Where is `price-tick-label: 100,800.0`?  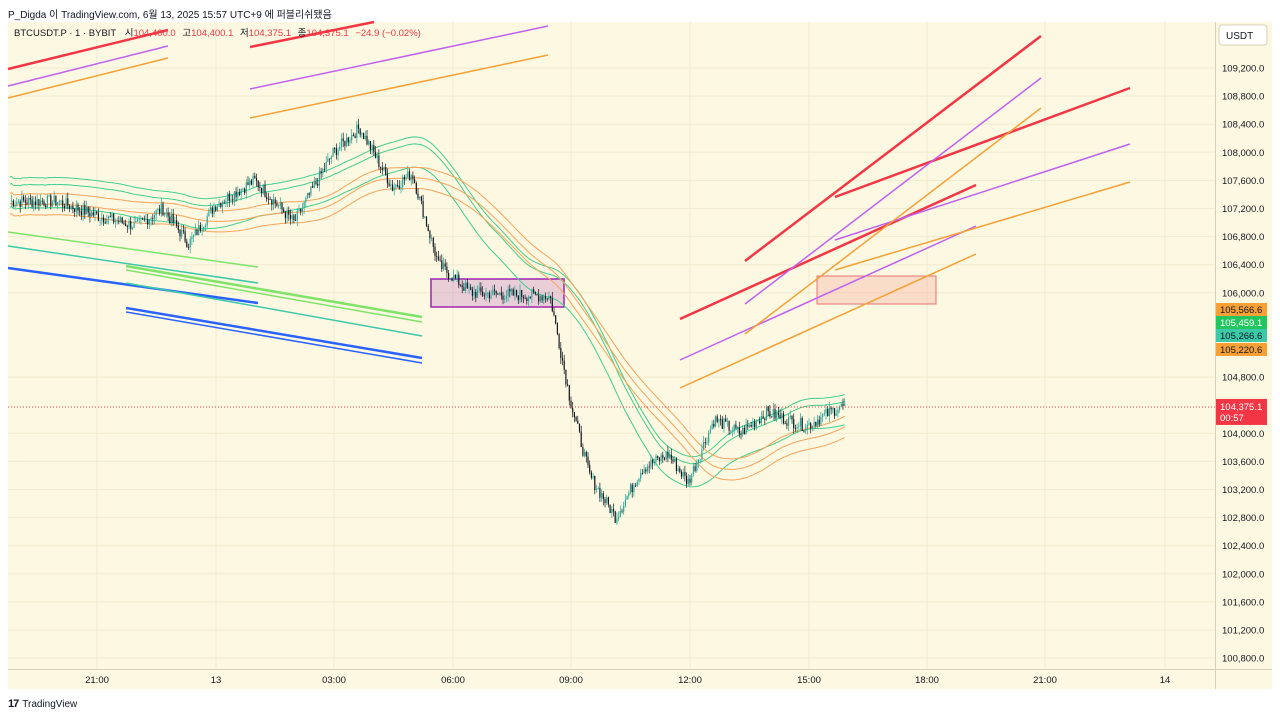
price-tick-label: 100,800.0 is located at coordinates (1243, 659).